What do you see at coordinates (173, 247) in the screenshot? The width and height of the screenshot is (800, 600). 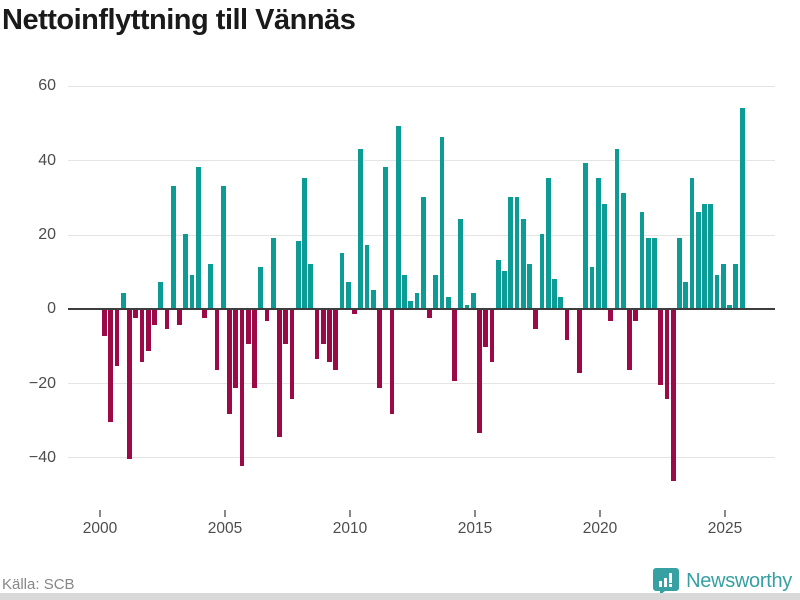 I see `bar-2002q4` at bounding box center [173, 247].